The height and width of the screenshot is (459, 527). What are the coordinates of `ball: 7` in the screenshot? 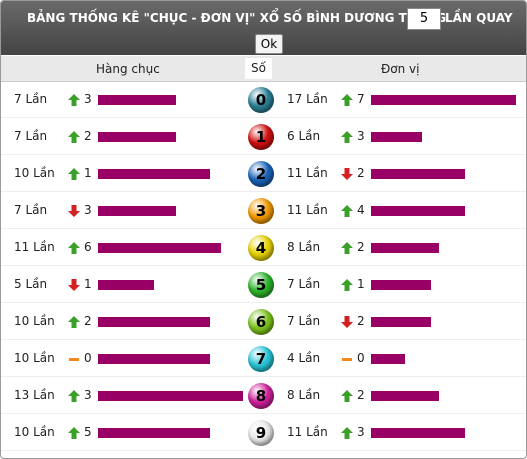 It's located at (261, 358).